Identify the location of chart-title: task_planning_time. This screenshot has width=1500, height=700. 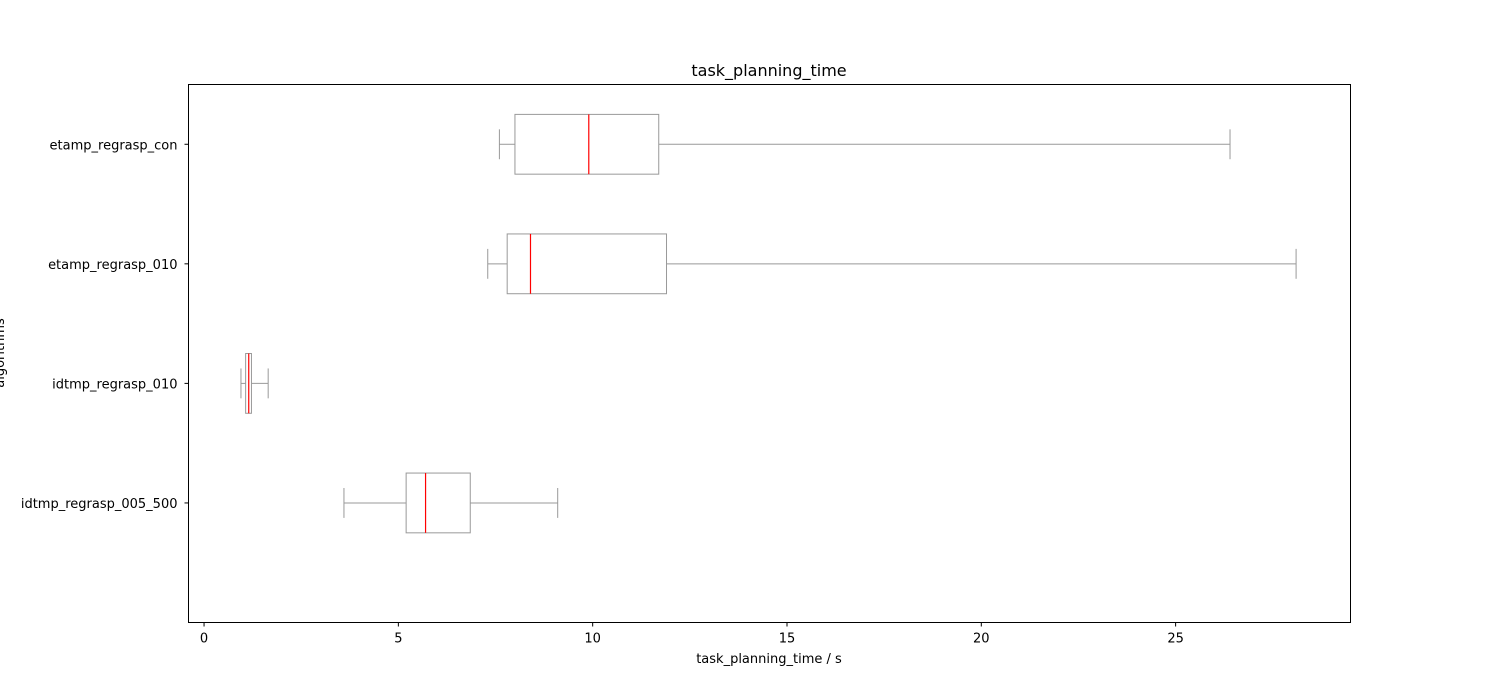
(768, 71).